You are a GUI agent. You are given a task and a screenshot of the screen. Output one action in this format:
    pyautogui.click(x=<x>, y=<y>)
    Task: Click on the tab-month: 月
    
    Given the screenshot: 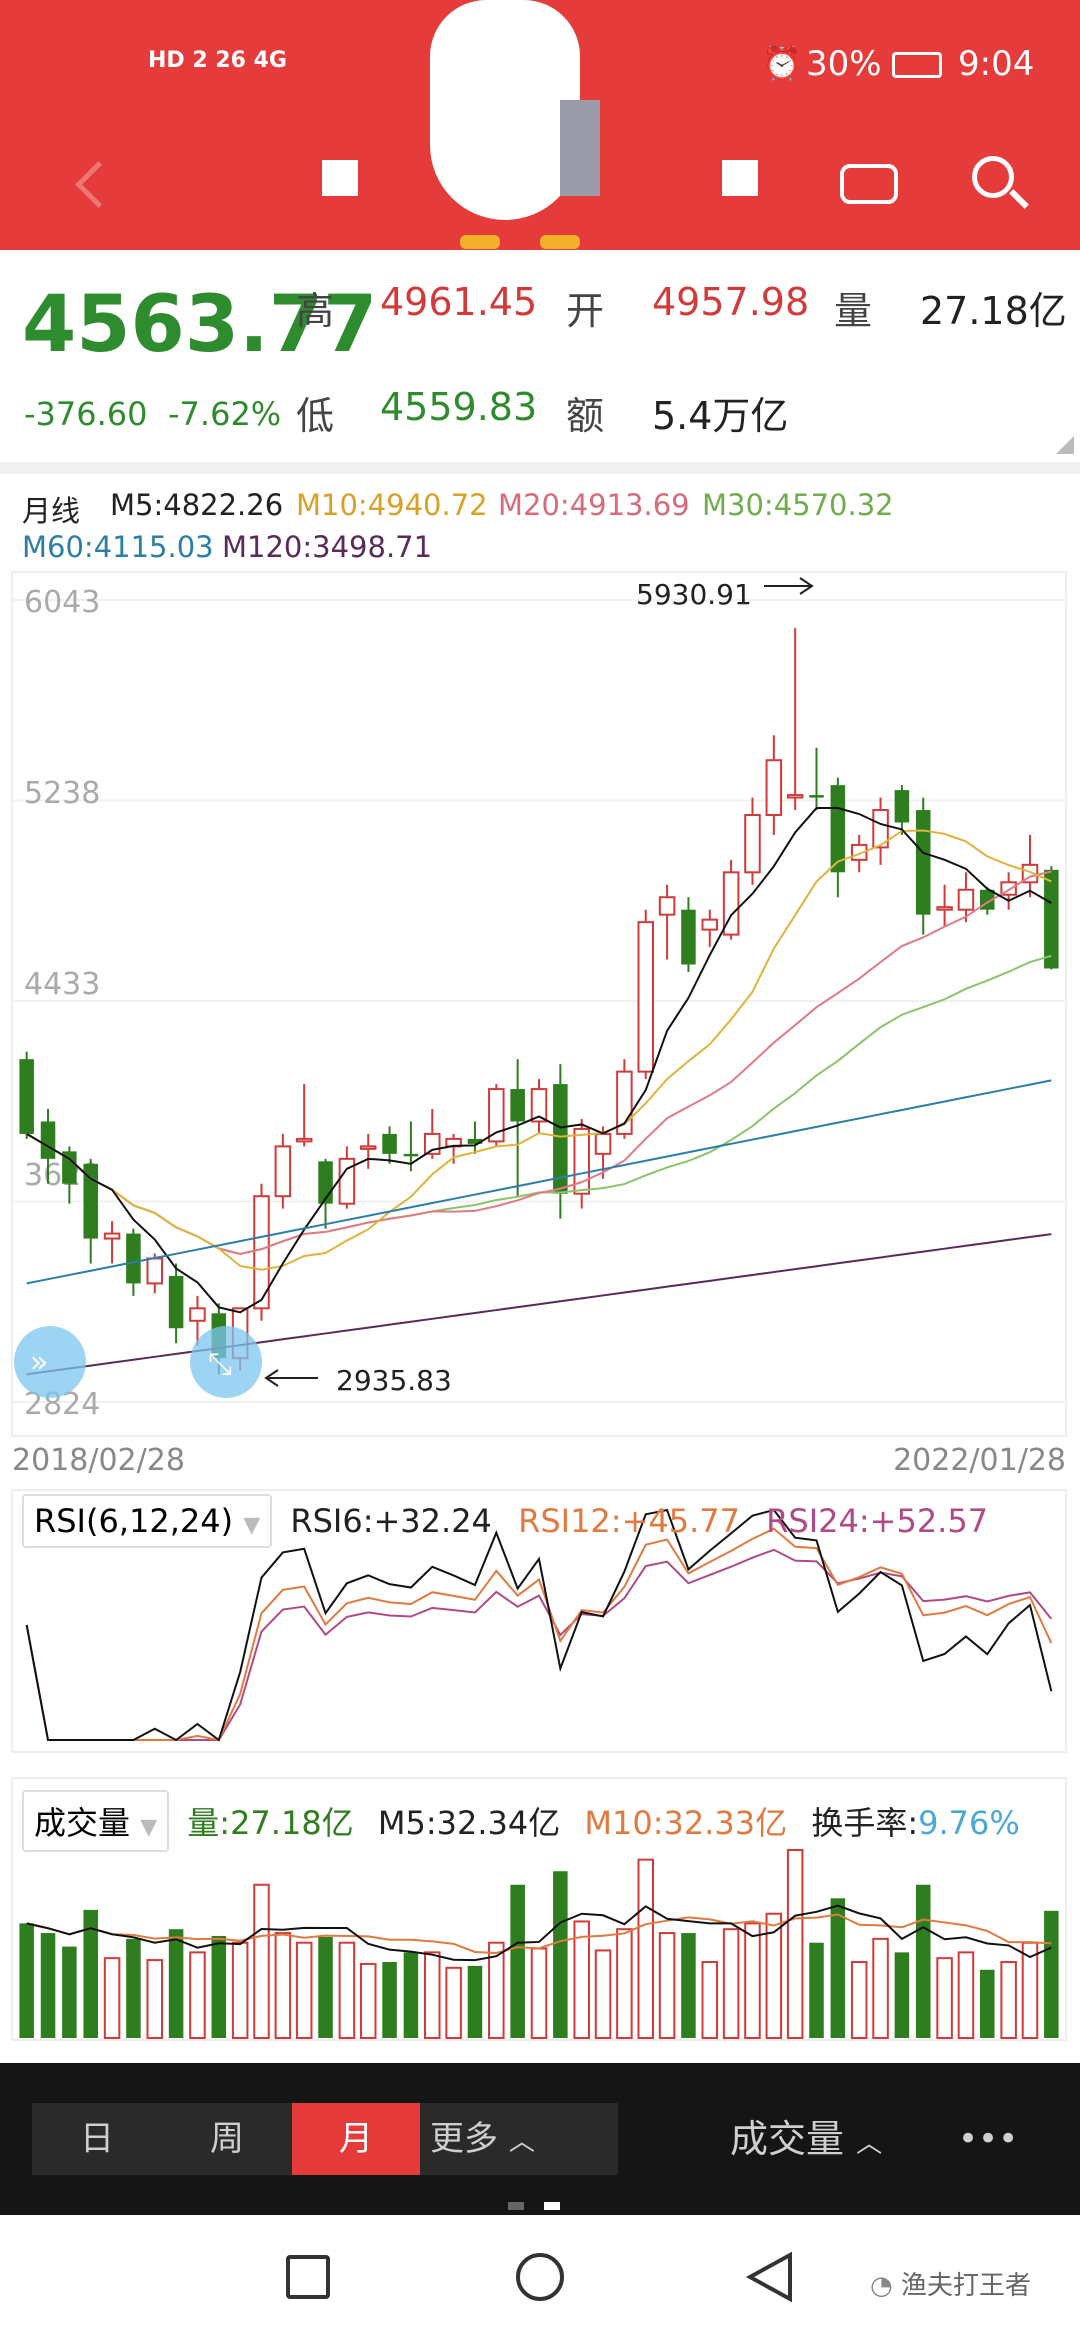 What is the action you would take?
    pyautogui.click(x=356, y=2139)
    